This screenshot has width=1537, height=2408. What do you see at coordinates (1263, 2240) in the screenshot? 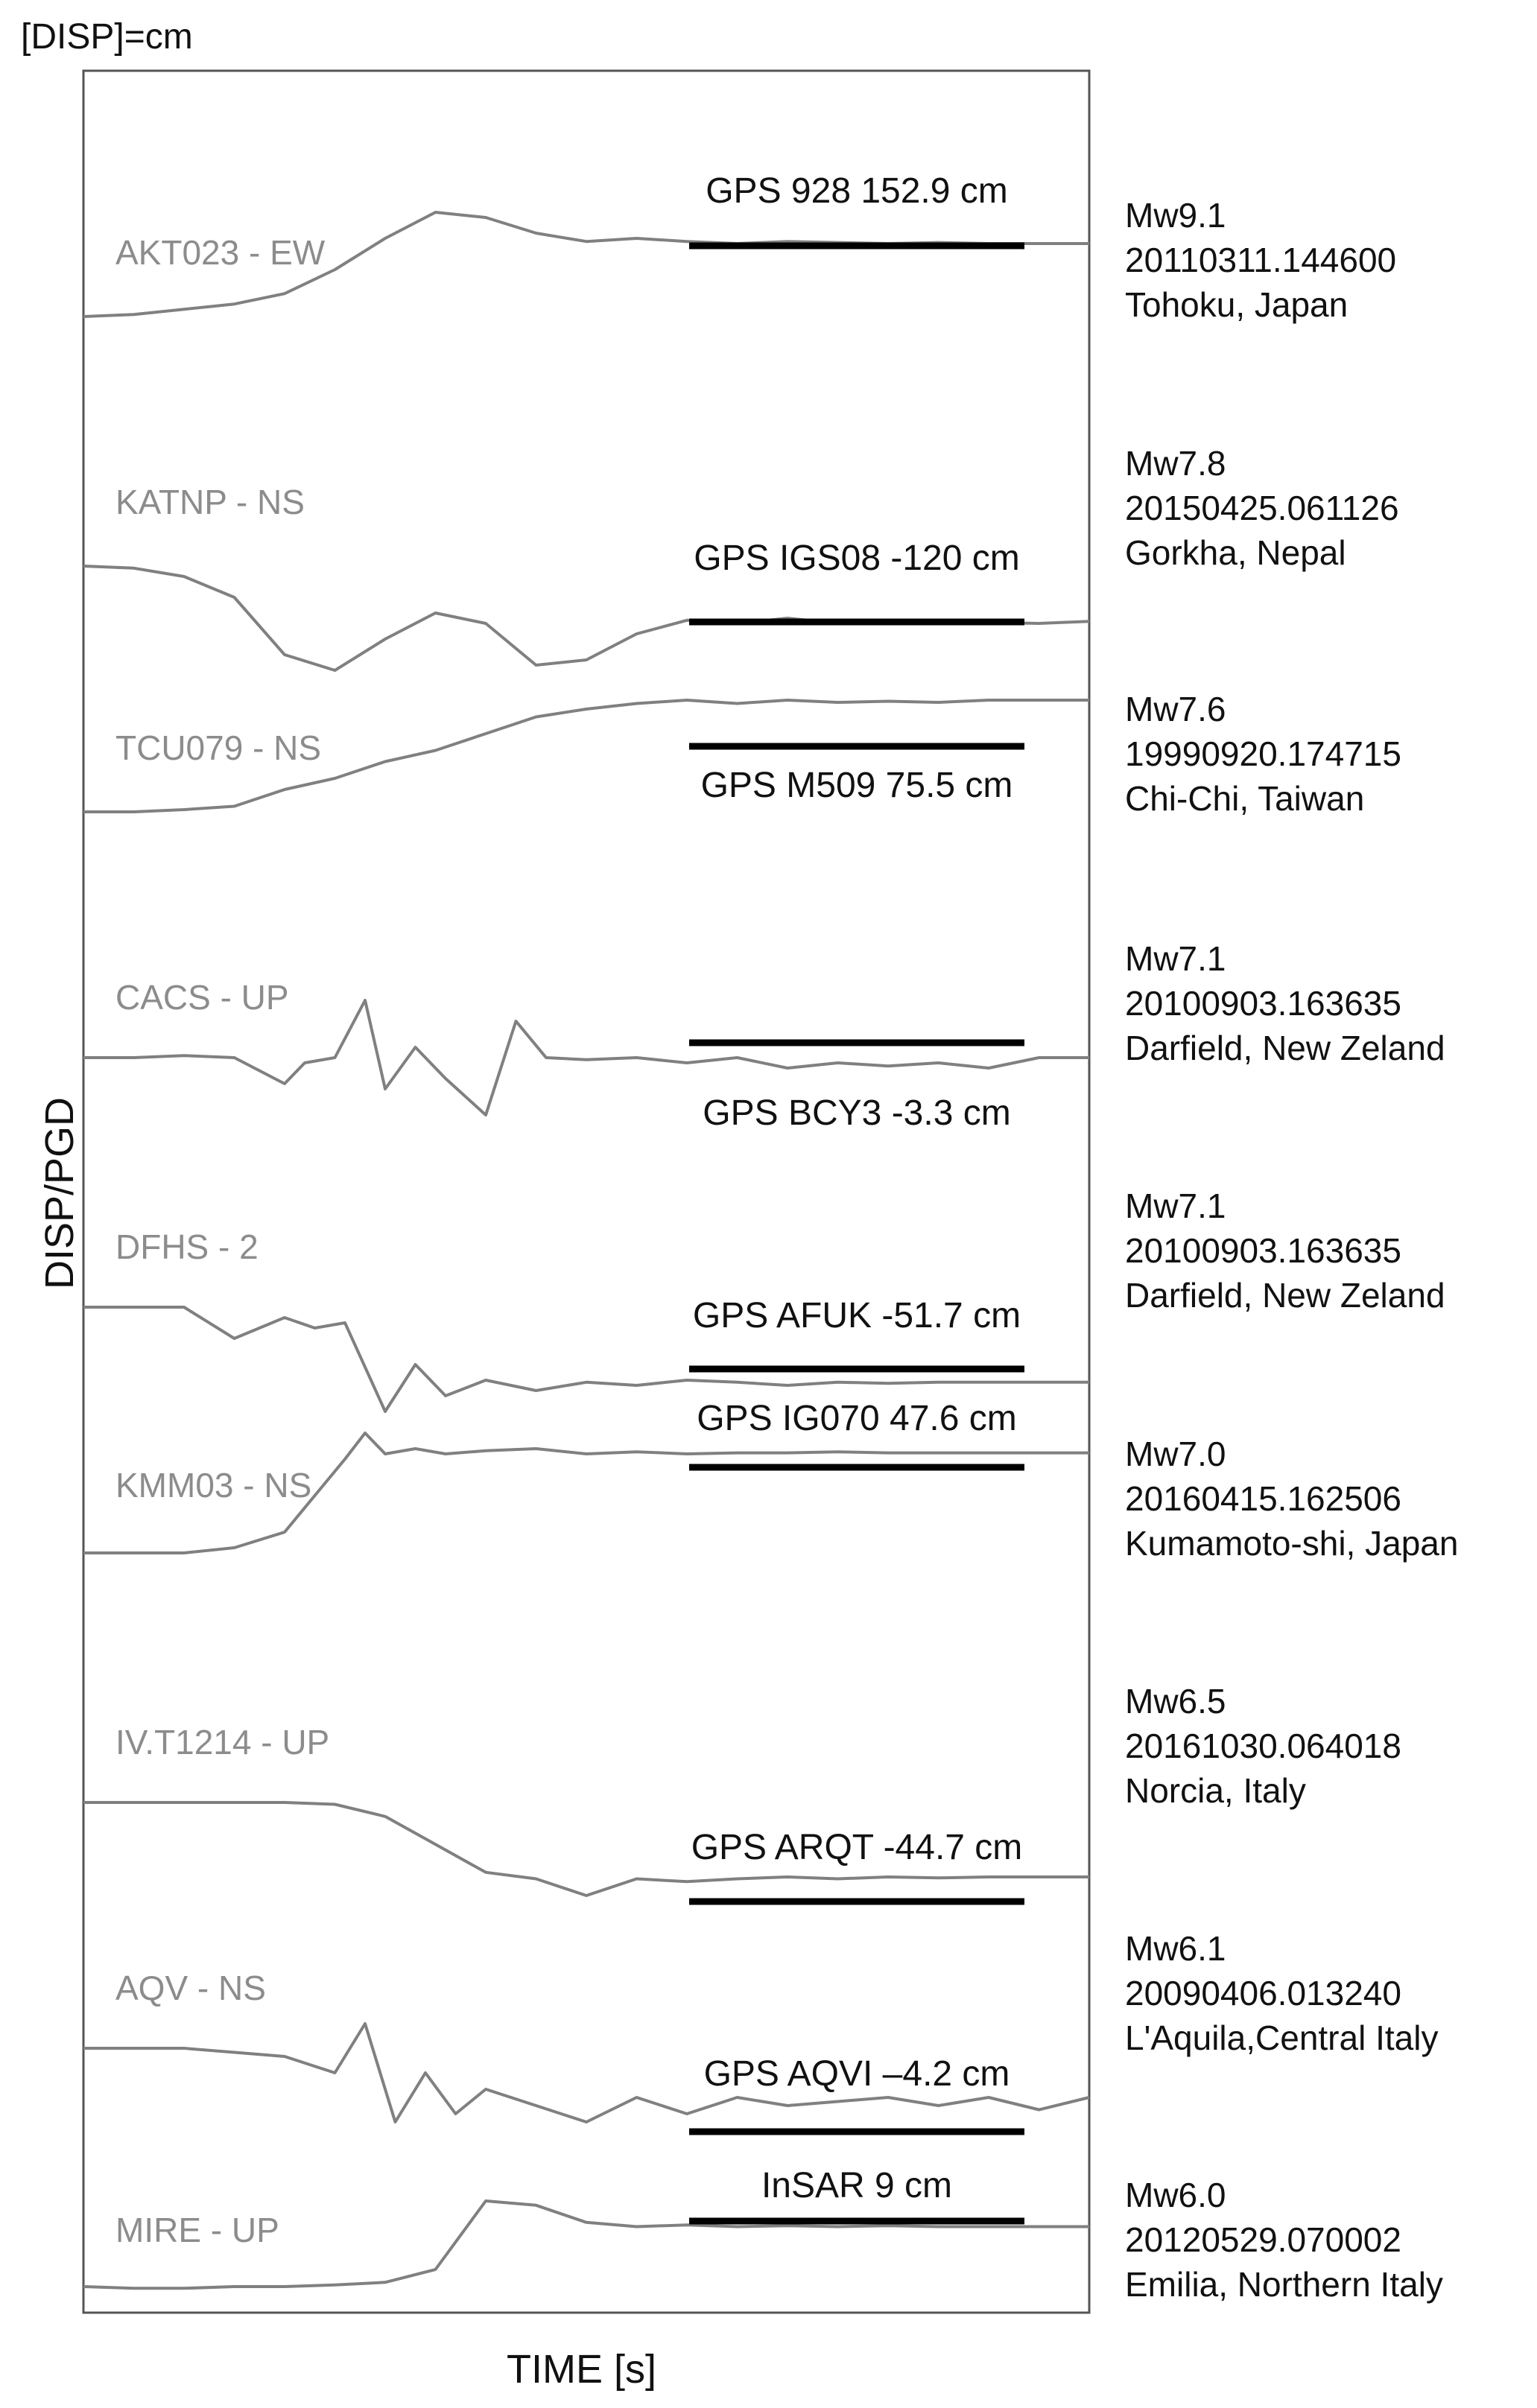
I see `event-origin-time: 20120529.070002` at bounding box center [1263, 2240].